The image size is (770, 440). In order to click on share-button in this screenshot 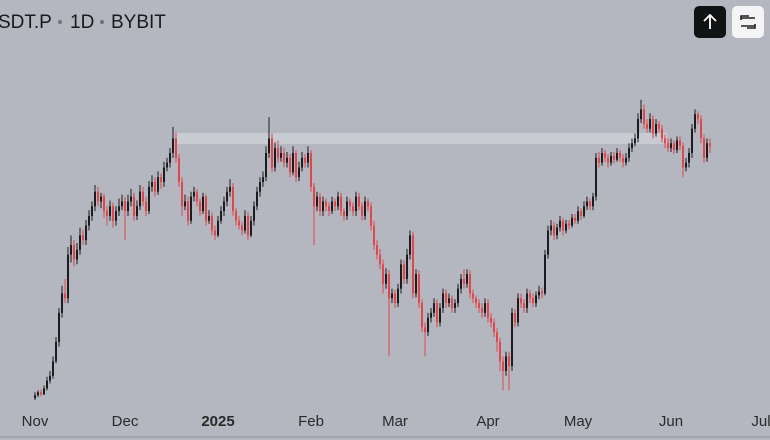, I will do `click(710, 22)`.